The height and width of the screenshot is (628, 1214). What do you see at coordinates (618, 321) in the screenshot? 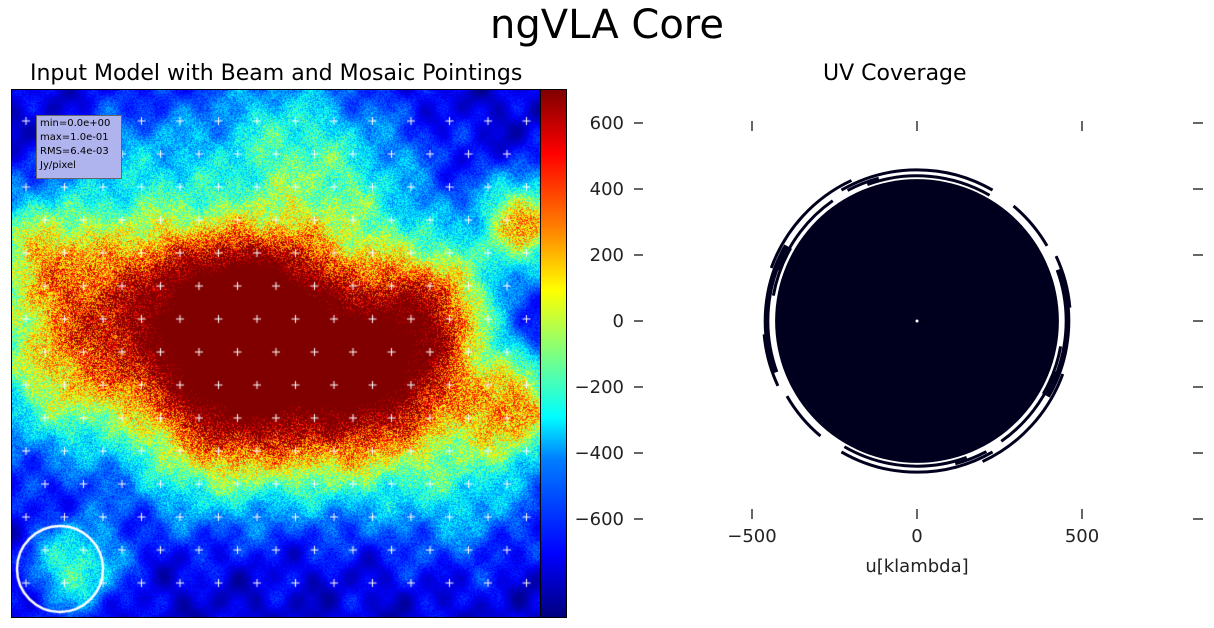
I see `uv-y-tick-label: 0` at bounding box center [618, 321].